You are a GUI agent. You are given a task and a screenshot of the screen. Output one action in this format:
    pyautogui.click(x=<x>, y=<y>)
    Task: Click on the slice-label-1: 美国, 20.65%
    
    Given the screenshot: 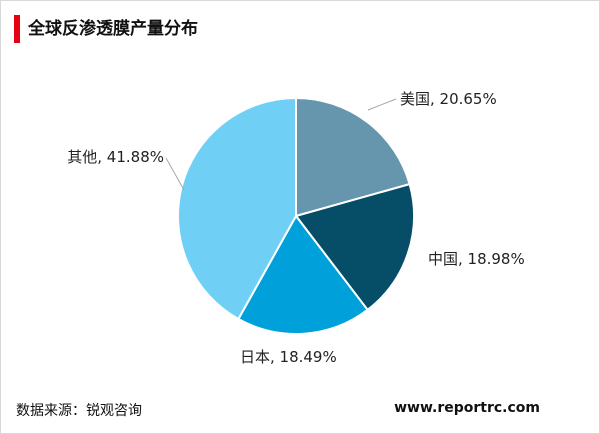 What is the action you would take?
    pyautogui.click(x=448, y=99)
    